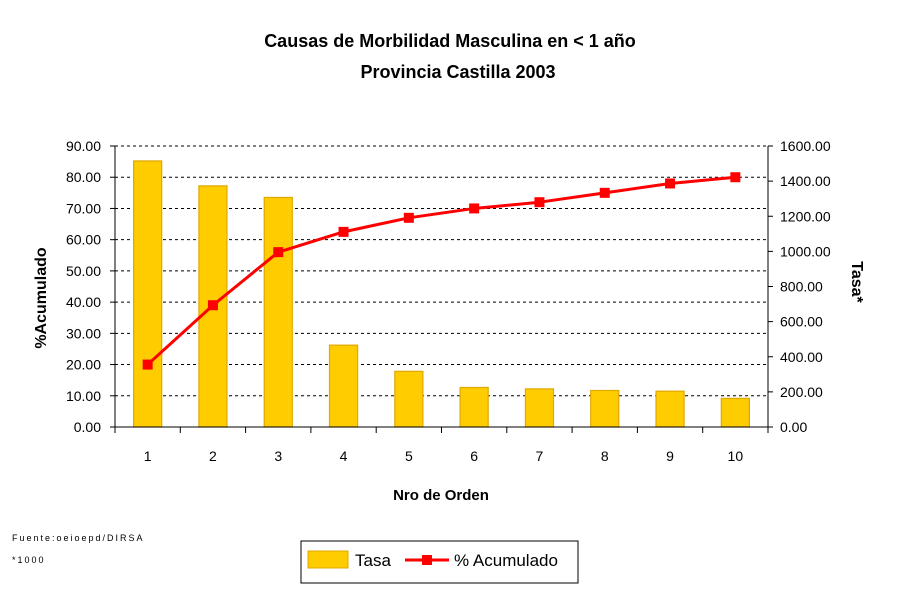  I want to click on rate-note: *1000, so click(29, 560).